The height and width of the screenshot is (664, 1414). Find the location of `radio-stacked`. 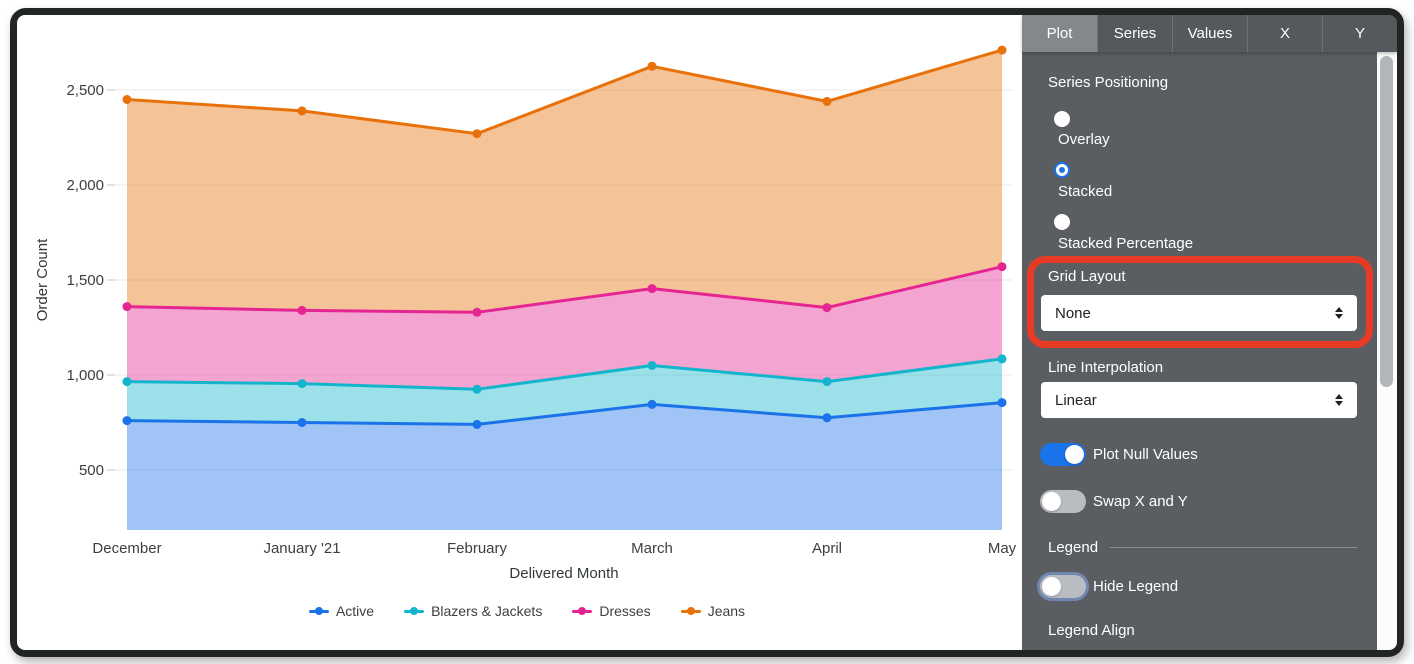

radio-stacked is located at coordinates (1062, 170).